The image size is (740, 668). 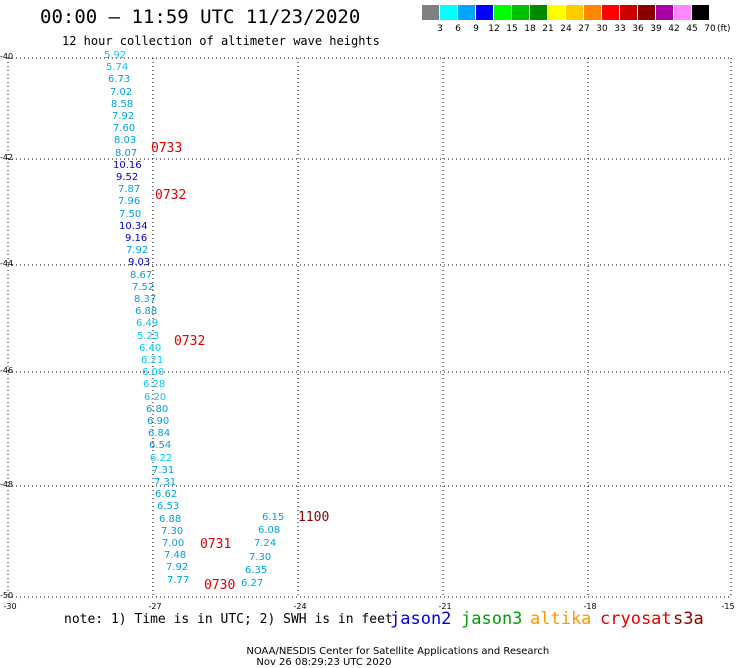 I want to click on color-scale-label: 27, so click(x=584, y=29).